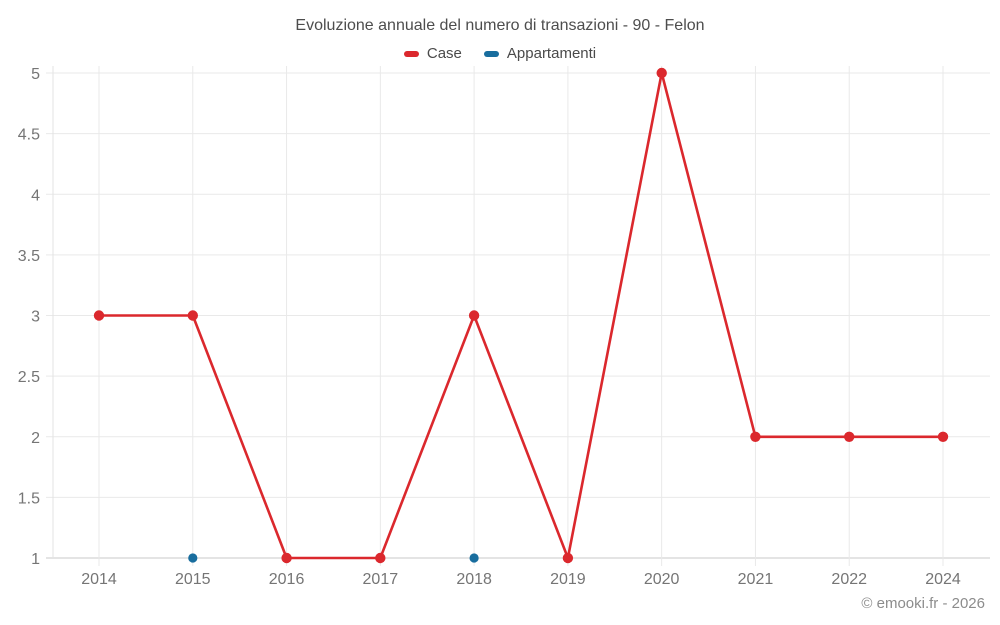 The height and width of the screenshot is (625, 1000). What do you see at coordinates (444, 53) in the screenshot?
I see `legend-label-case: Case` at bounding box center [444, 53].